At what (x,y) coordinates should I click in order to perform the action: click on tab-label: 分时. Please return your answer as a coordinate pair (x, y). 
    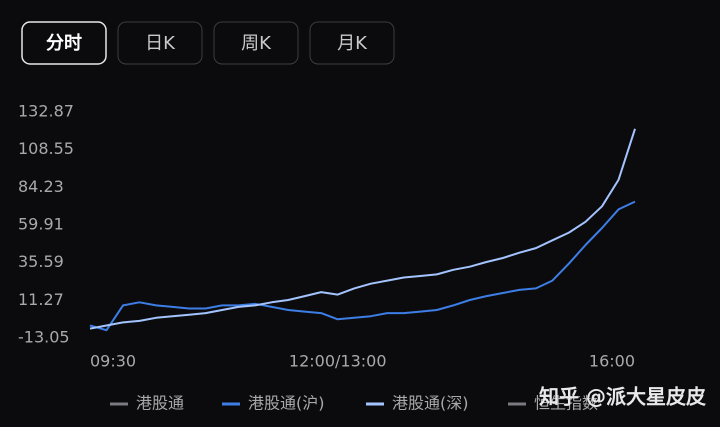
    Looking at the image, I should click on (64, 43).